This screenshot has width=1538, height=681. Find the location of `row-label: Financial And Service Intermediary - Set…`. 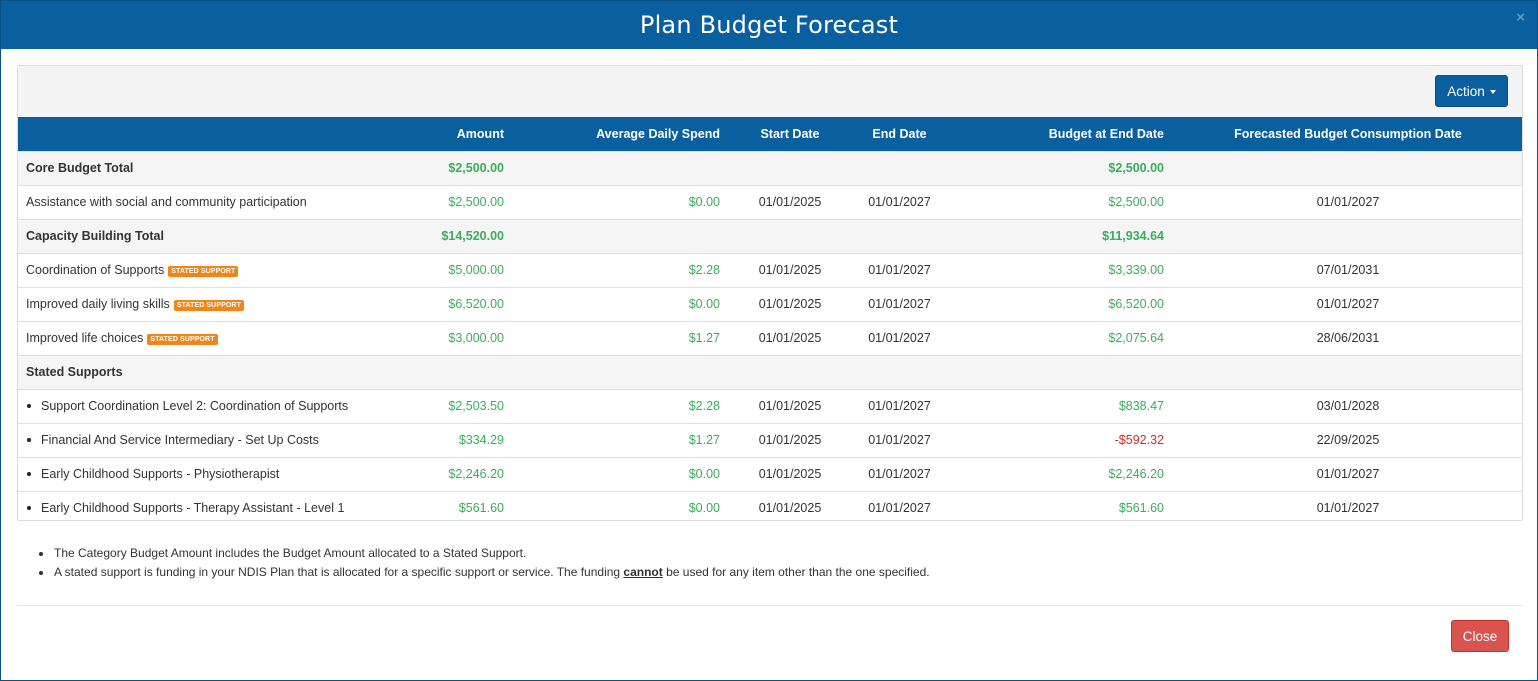

row-label: Financial And Service Intermediary - Set… is located at coordinates (180, 440).